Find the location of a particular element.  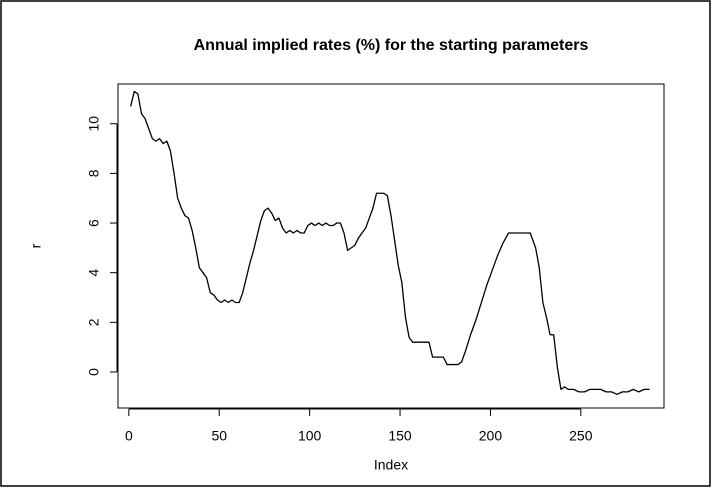

y-axis-label: r is located at coordinates (36, 245).